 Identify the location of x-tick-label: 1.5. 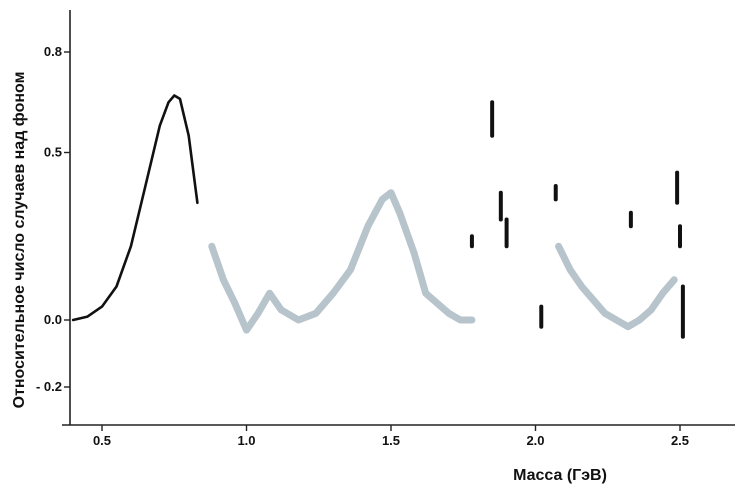
(391, 440).